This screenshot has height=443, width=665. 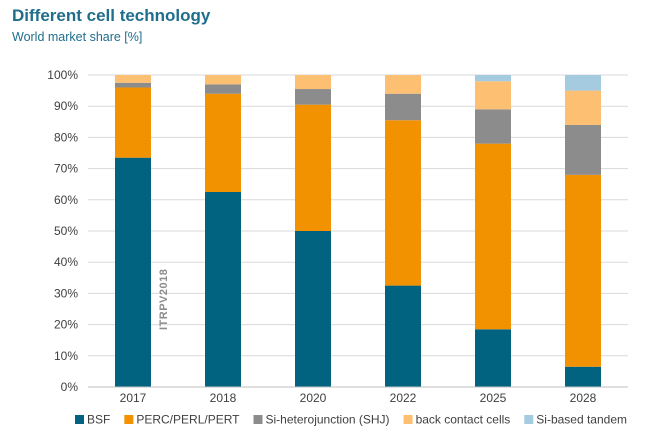 I want to click on chart-title: Different cell technology, so click(x=111, y=15).